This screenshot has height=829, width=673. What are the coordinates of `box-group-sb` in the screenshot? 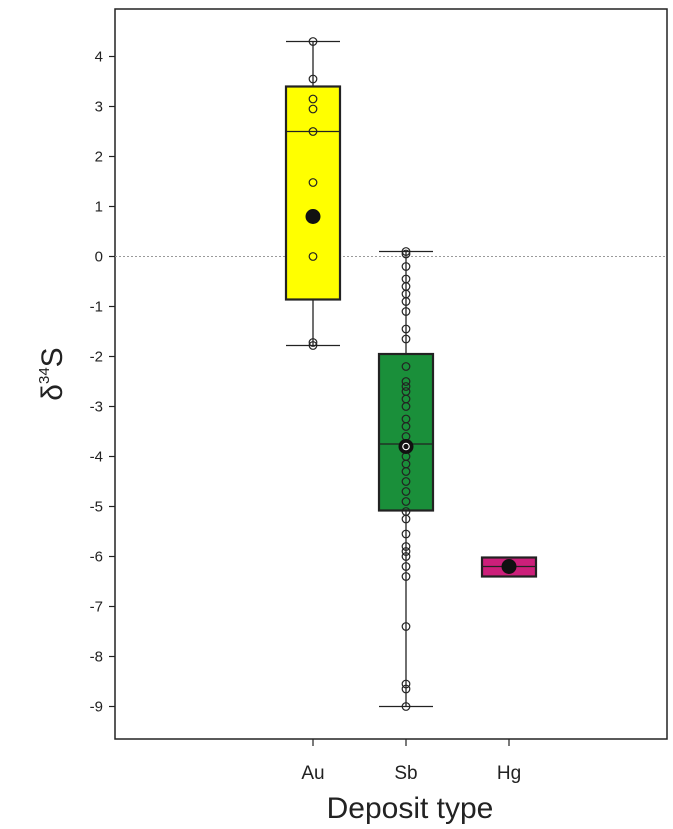 It's located at (406, 479).